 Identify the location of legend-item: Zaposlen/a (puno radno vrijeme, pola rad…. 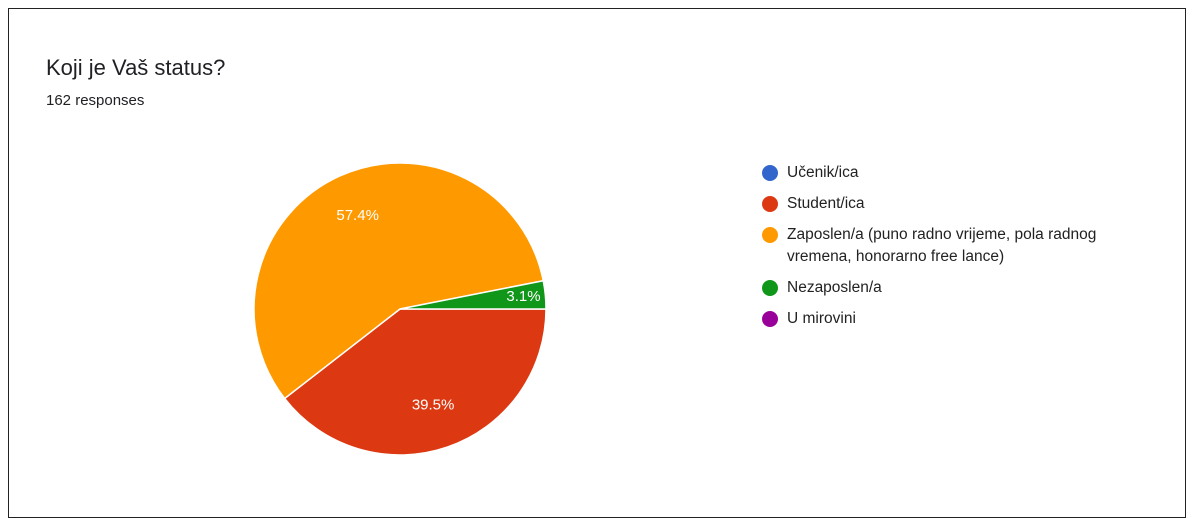
(952, 246).